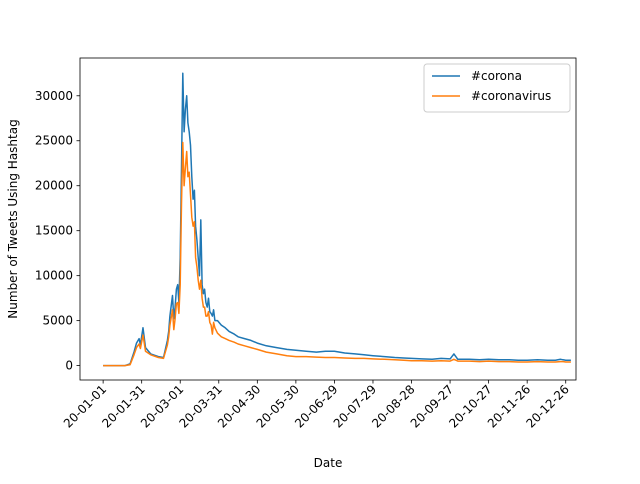 The image size is (640, 484). Describe the element at coordinates (511, 96) in the screenshot. I see `legend-label-2: #coronavirus` at that location.